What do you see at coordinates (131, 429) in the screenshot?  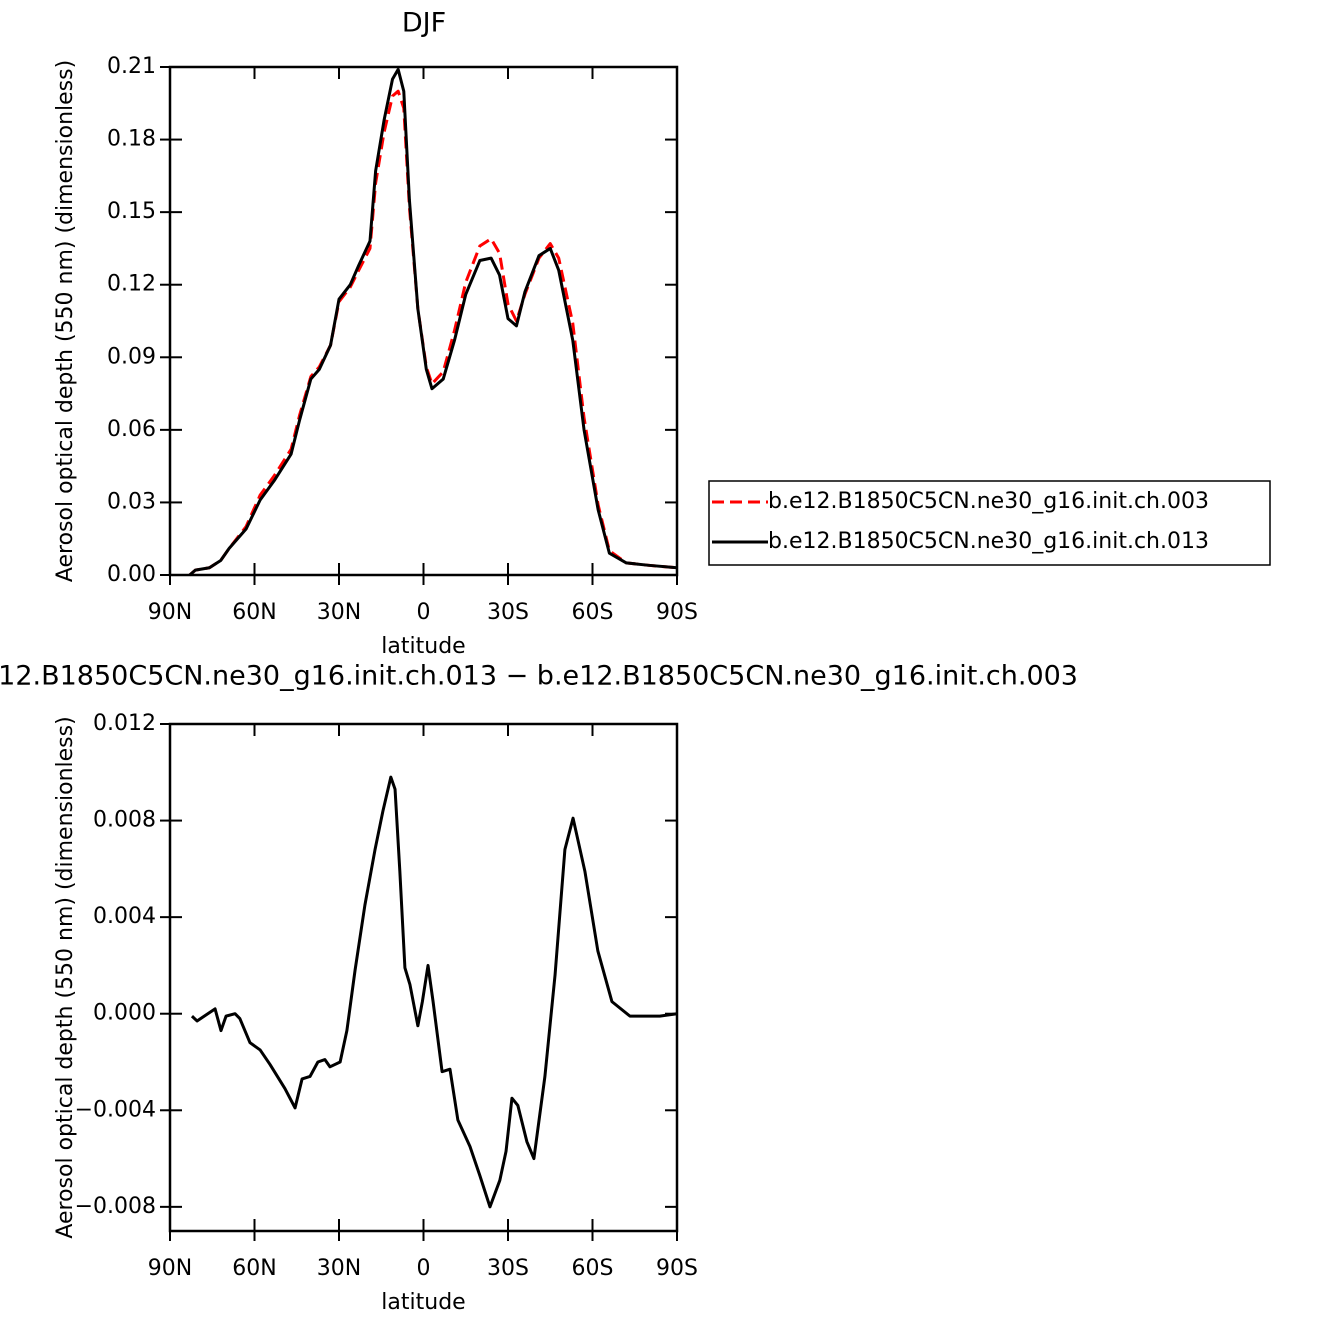 I see `y-tick-label: 0.06` at bounding box center [131, 429].